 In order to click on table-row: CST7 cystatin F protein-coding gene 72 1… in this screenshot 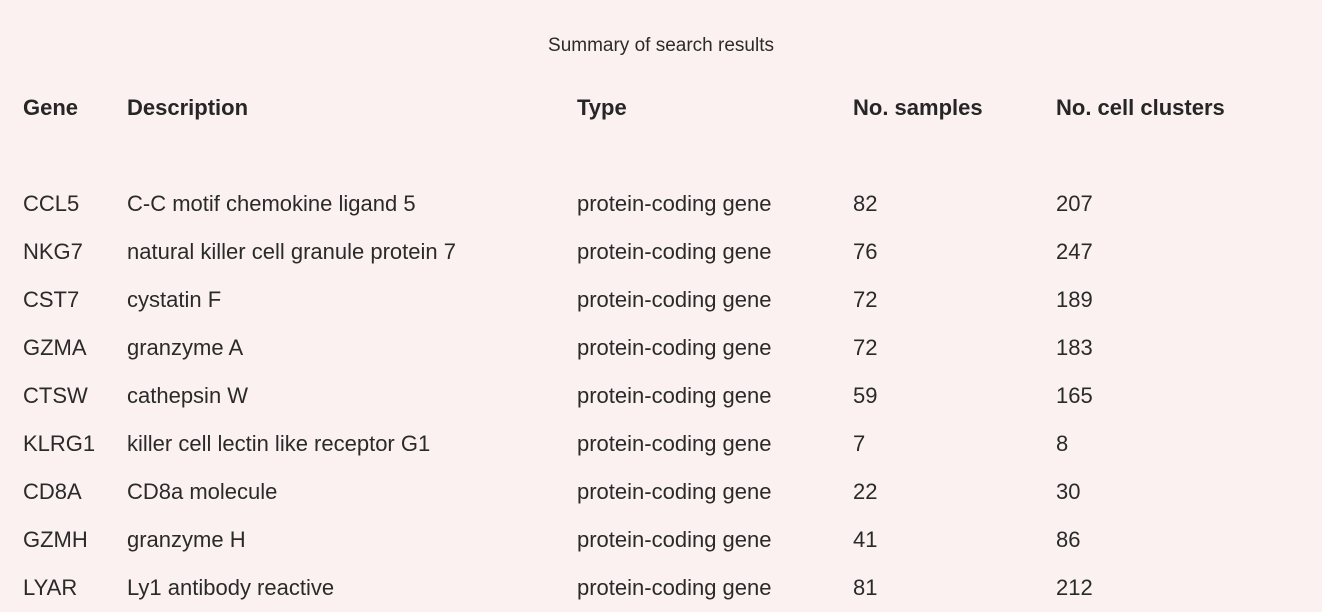, I will do `click(655, 300)`.